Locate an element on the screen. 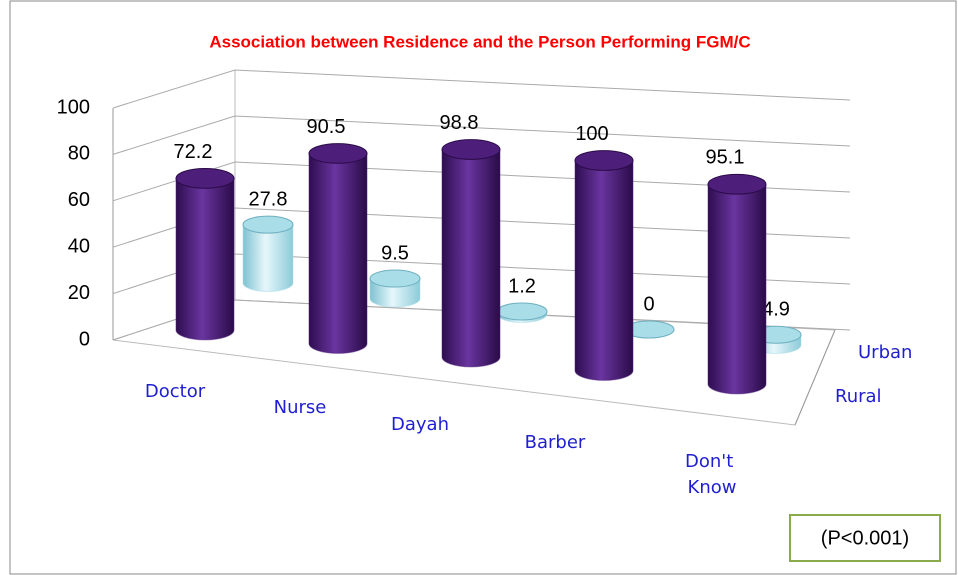 The height and width of the screenshot is (575, 958). data-label: 72.2 is located at coordinates (193, 152).